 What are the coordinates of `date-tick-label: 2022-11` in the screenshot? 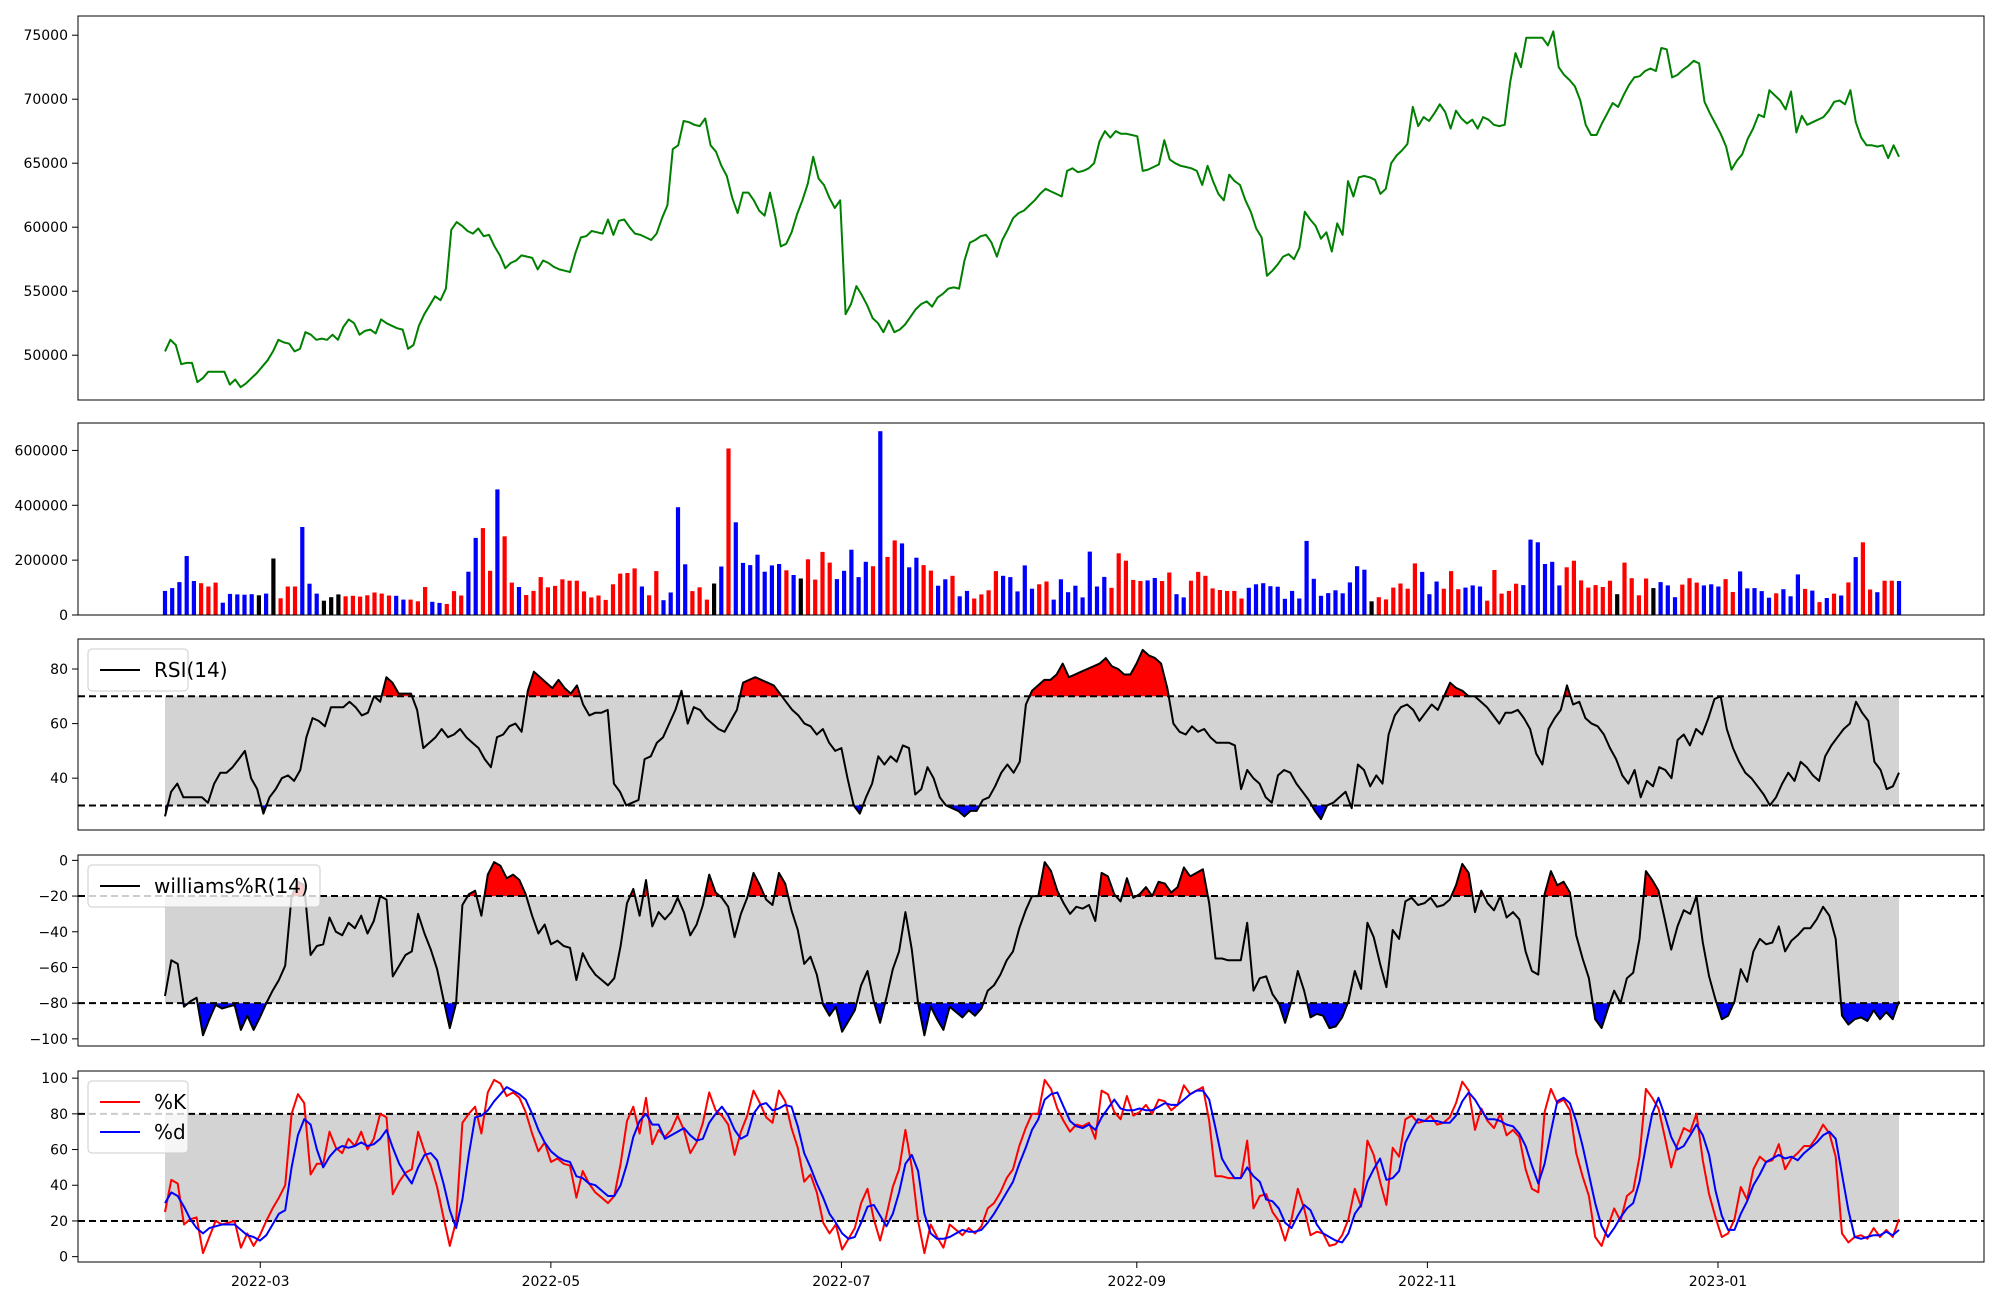 It's located at (1427, 1282).